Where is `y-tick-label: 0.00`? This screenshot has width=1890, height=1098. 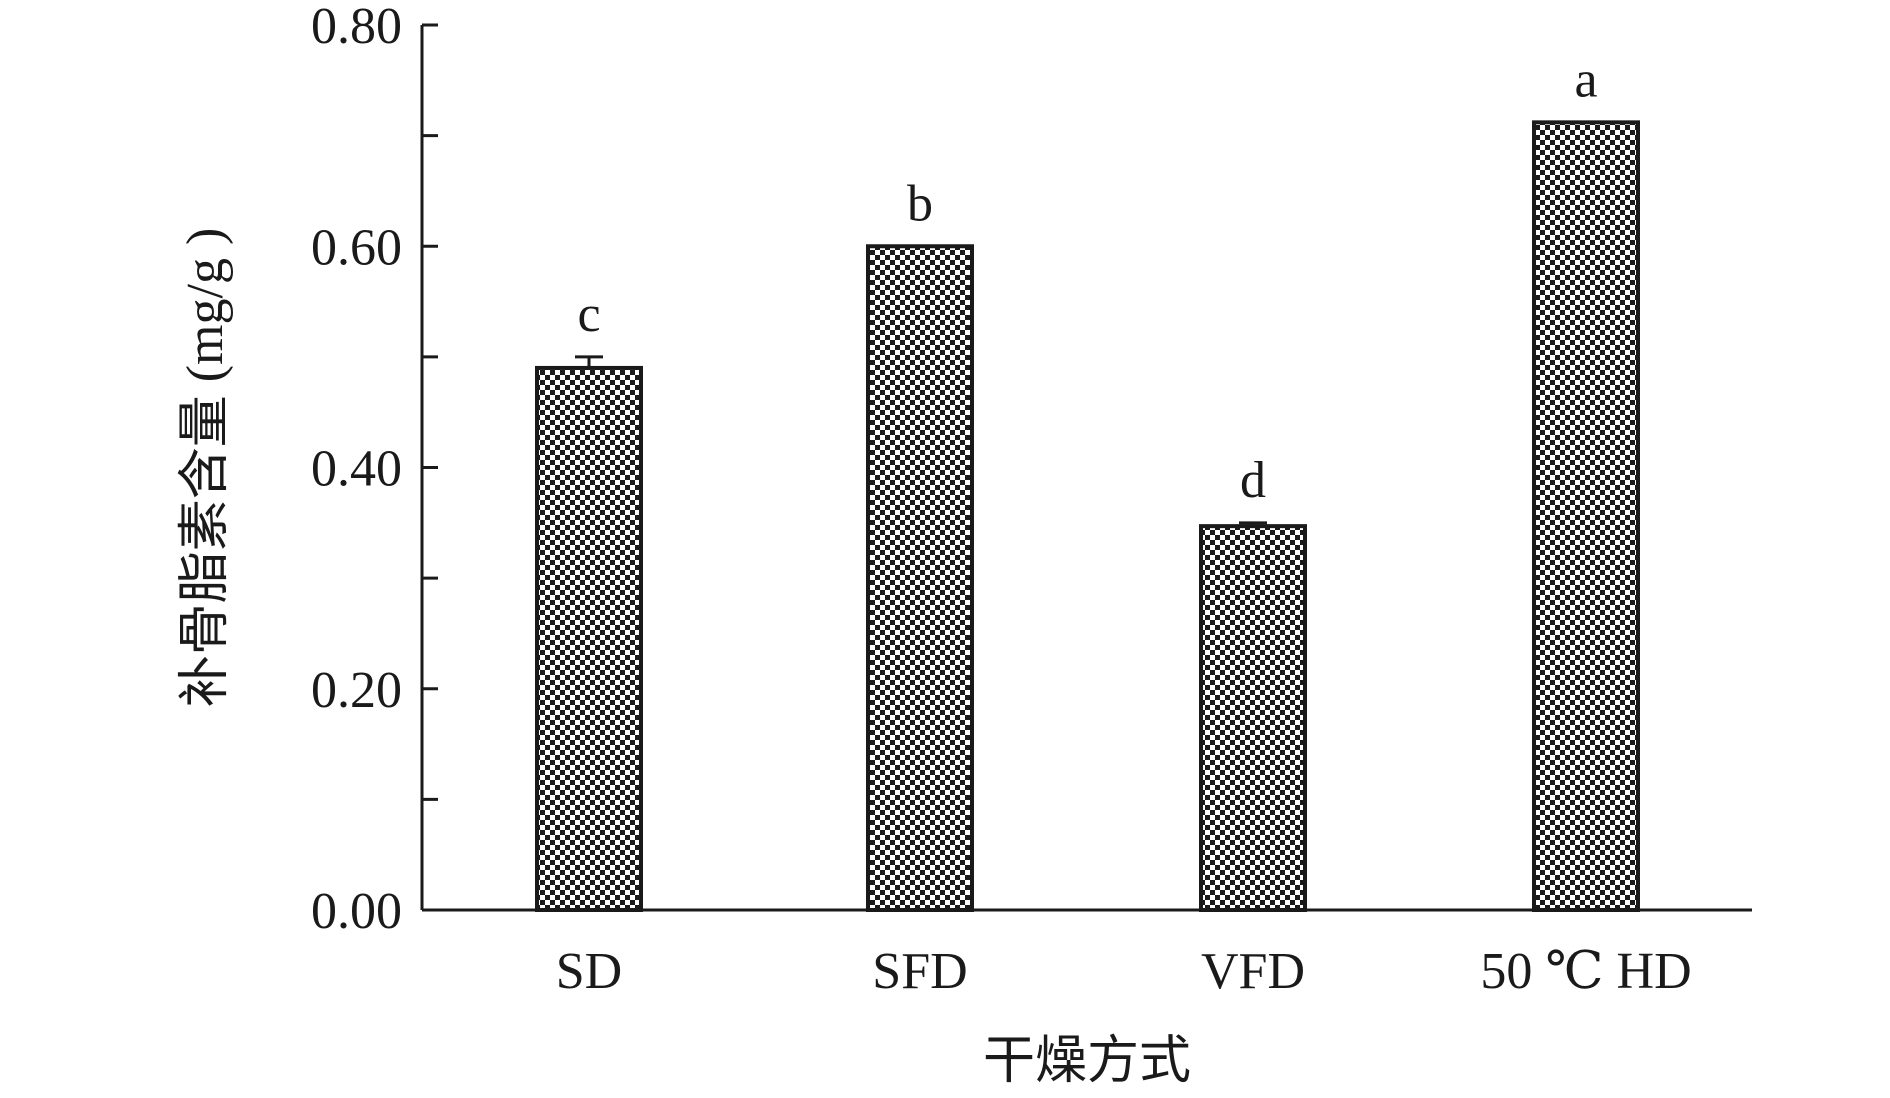
y-tick-label: 0.00 is located at coordinates (356, 911).